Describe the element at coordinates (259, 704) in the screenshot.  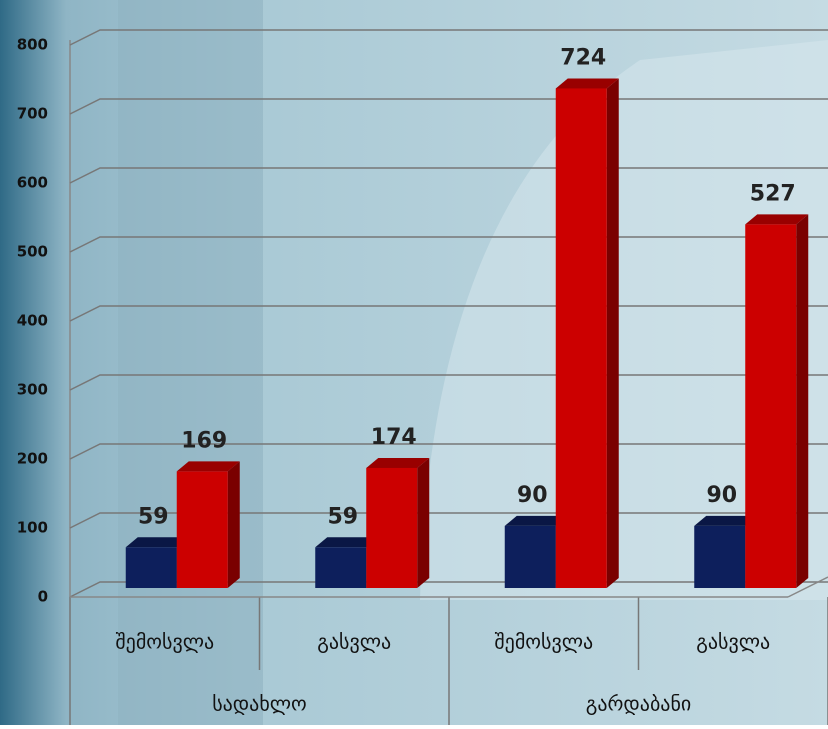
I see `group-label: სადახლო` at that location.